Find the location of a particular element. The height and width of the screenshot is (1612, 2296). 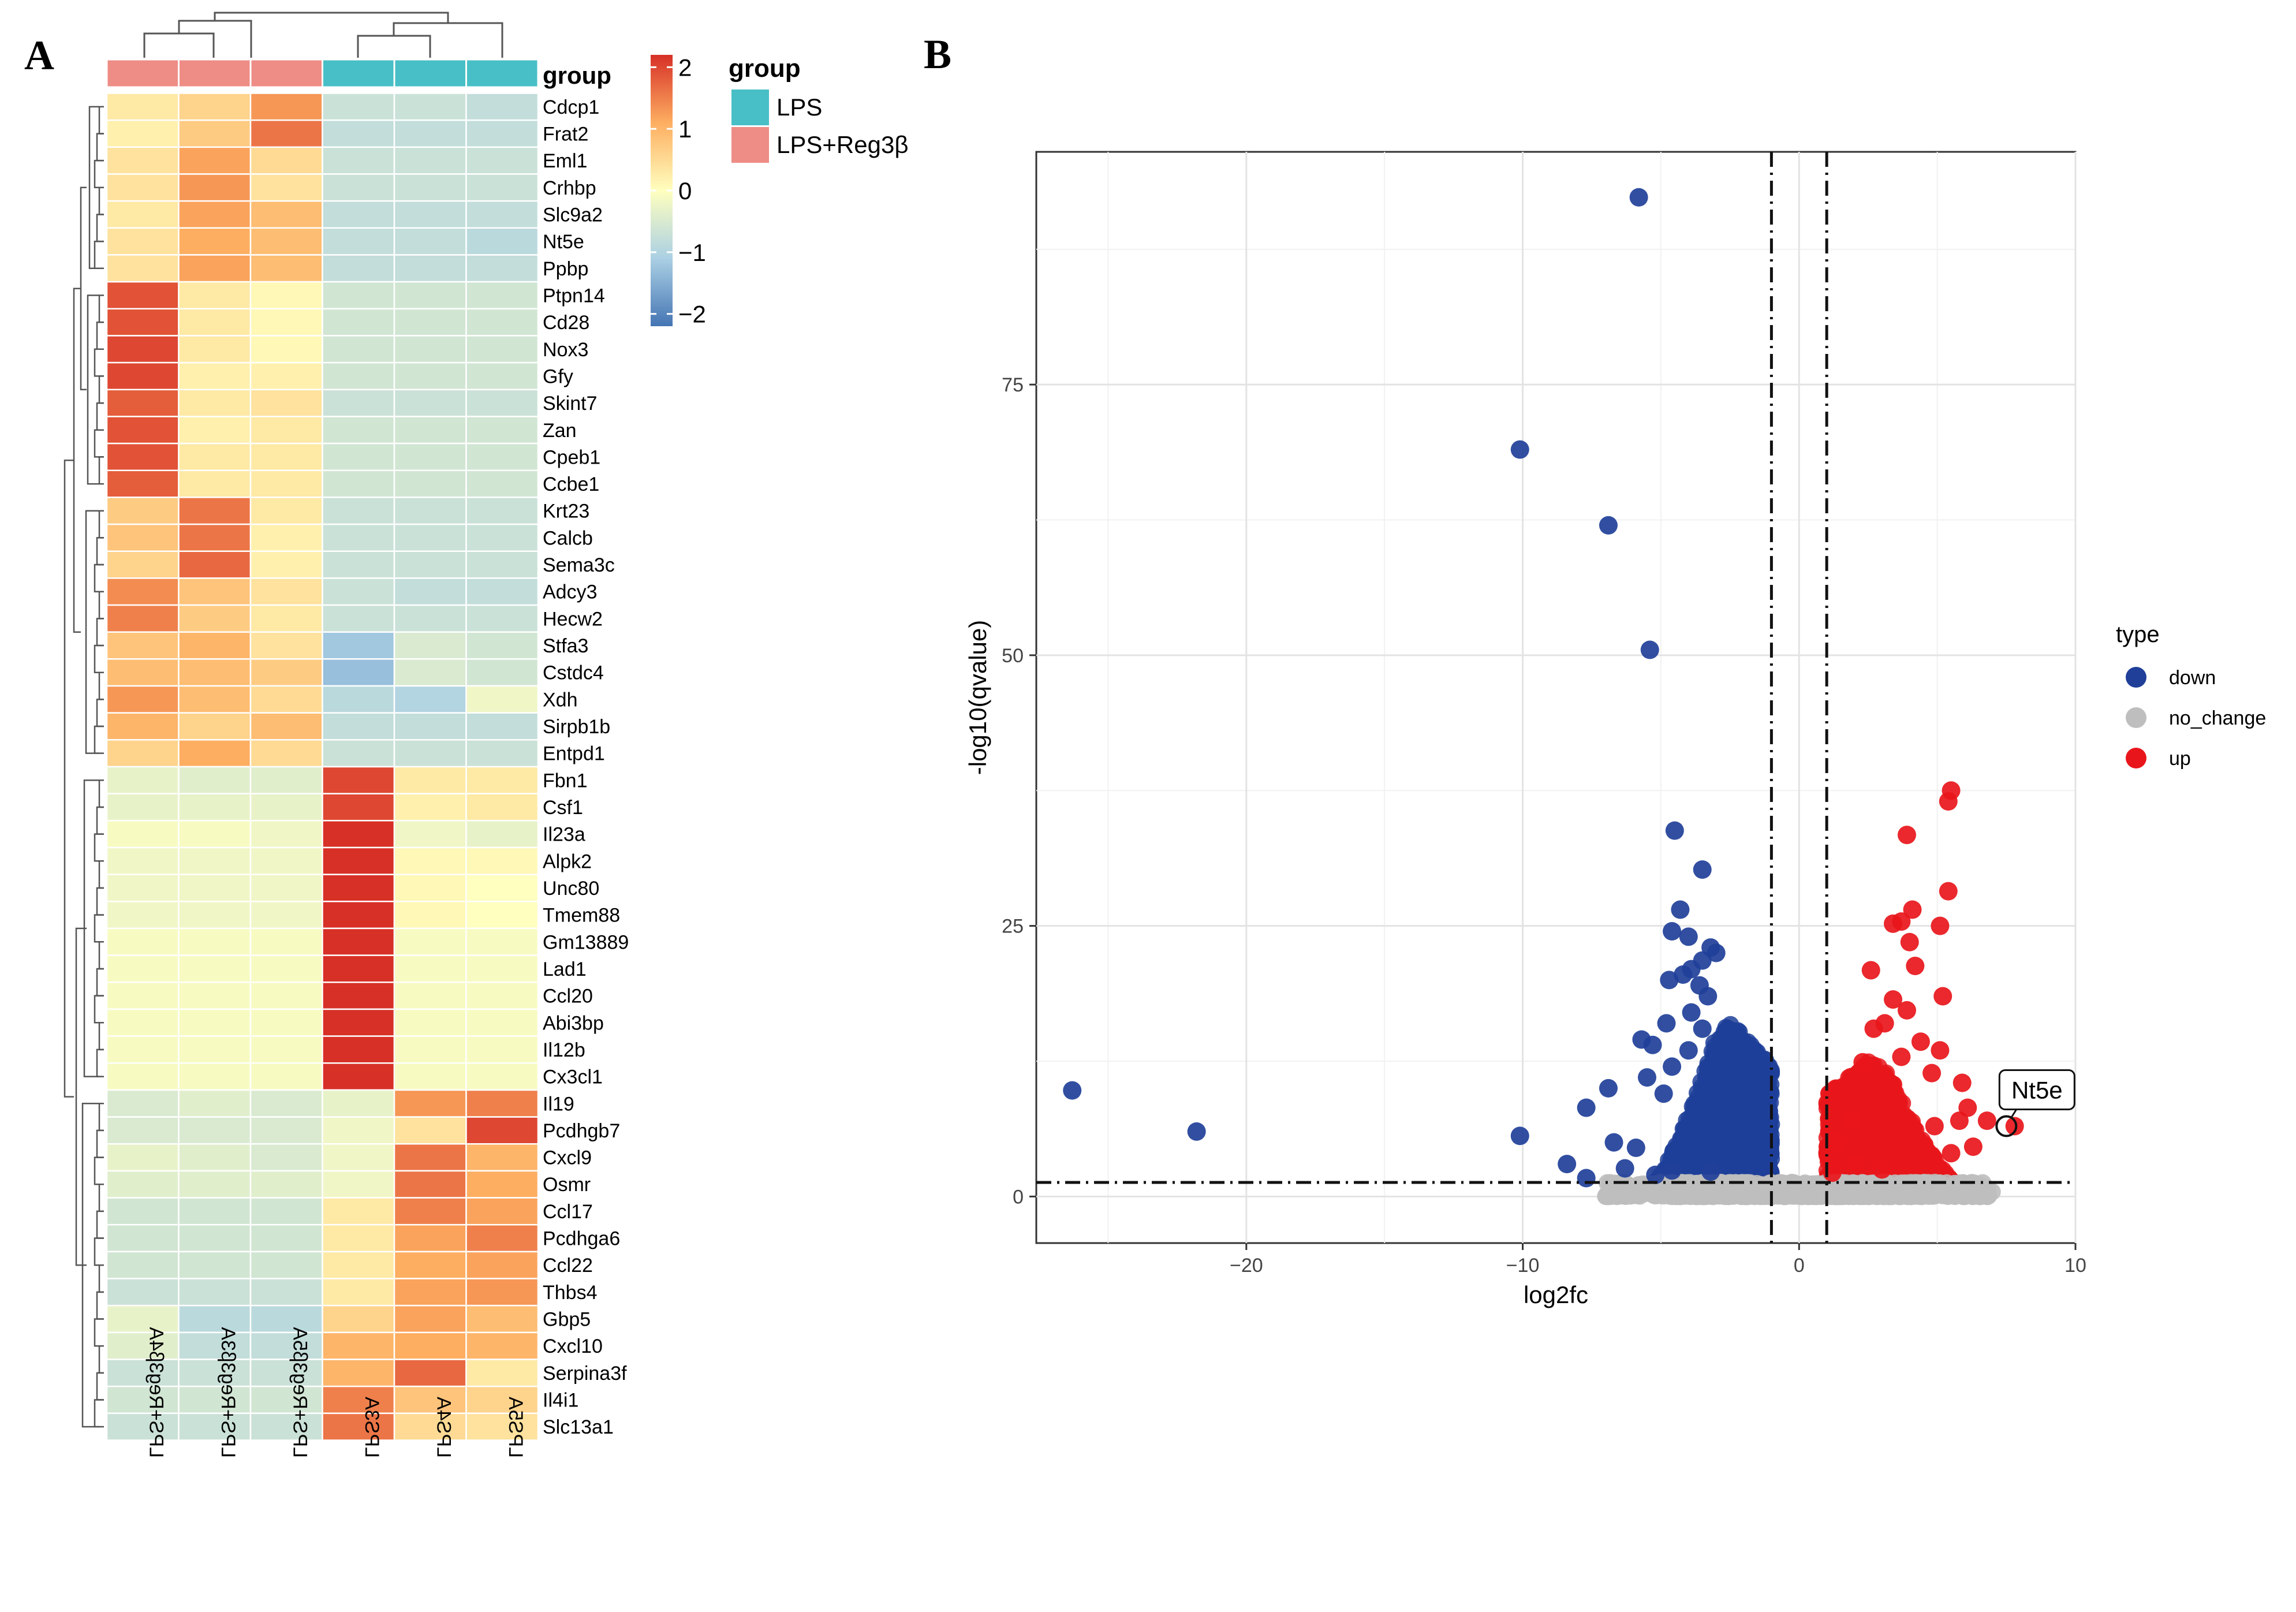

annotation-cell-lps3a is located at coordinates (358, 73).